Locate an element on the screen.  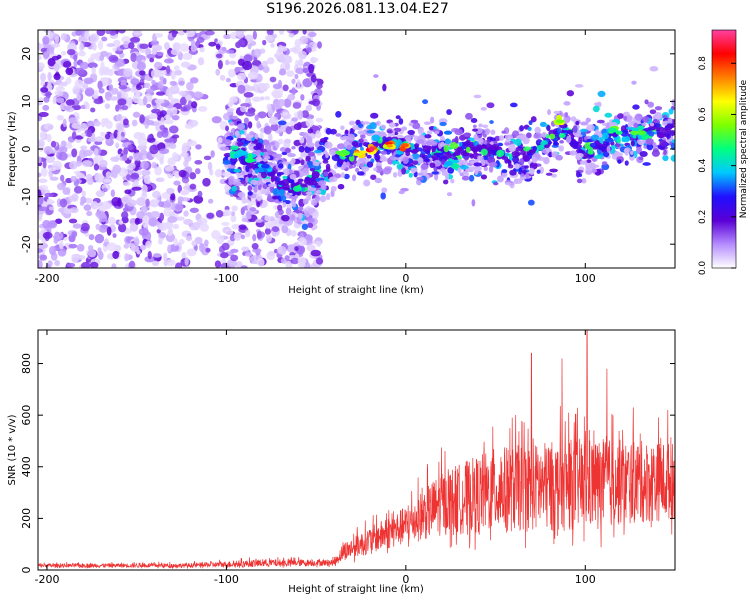
colorbar-tick-label: 0.4 is located at coordinates (703, 165).